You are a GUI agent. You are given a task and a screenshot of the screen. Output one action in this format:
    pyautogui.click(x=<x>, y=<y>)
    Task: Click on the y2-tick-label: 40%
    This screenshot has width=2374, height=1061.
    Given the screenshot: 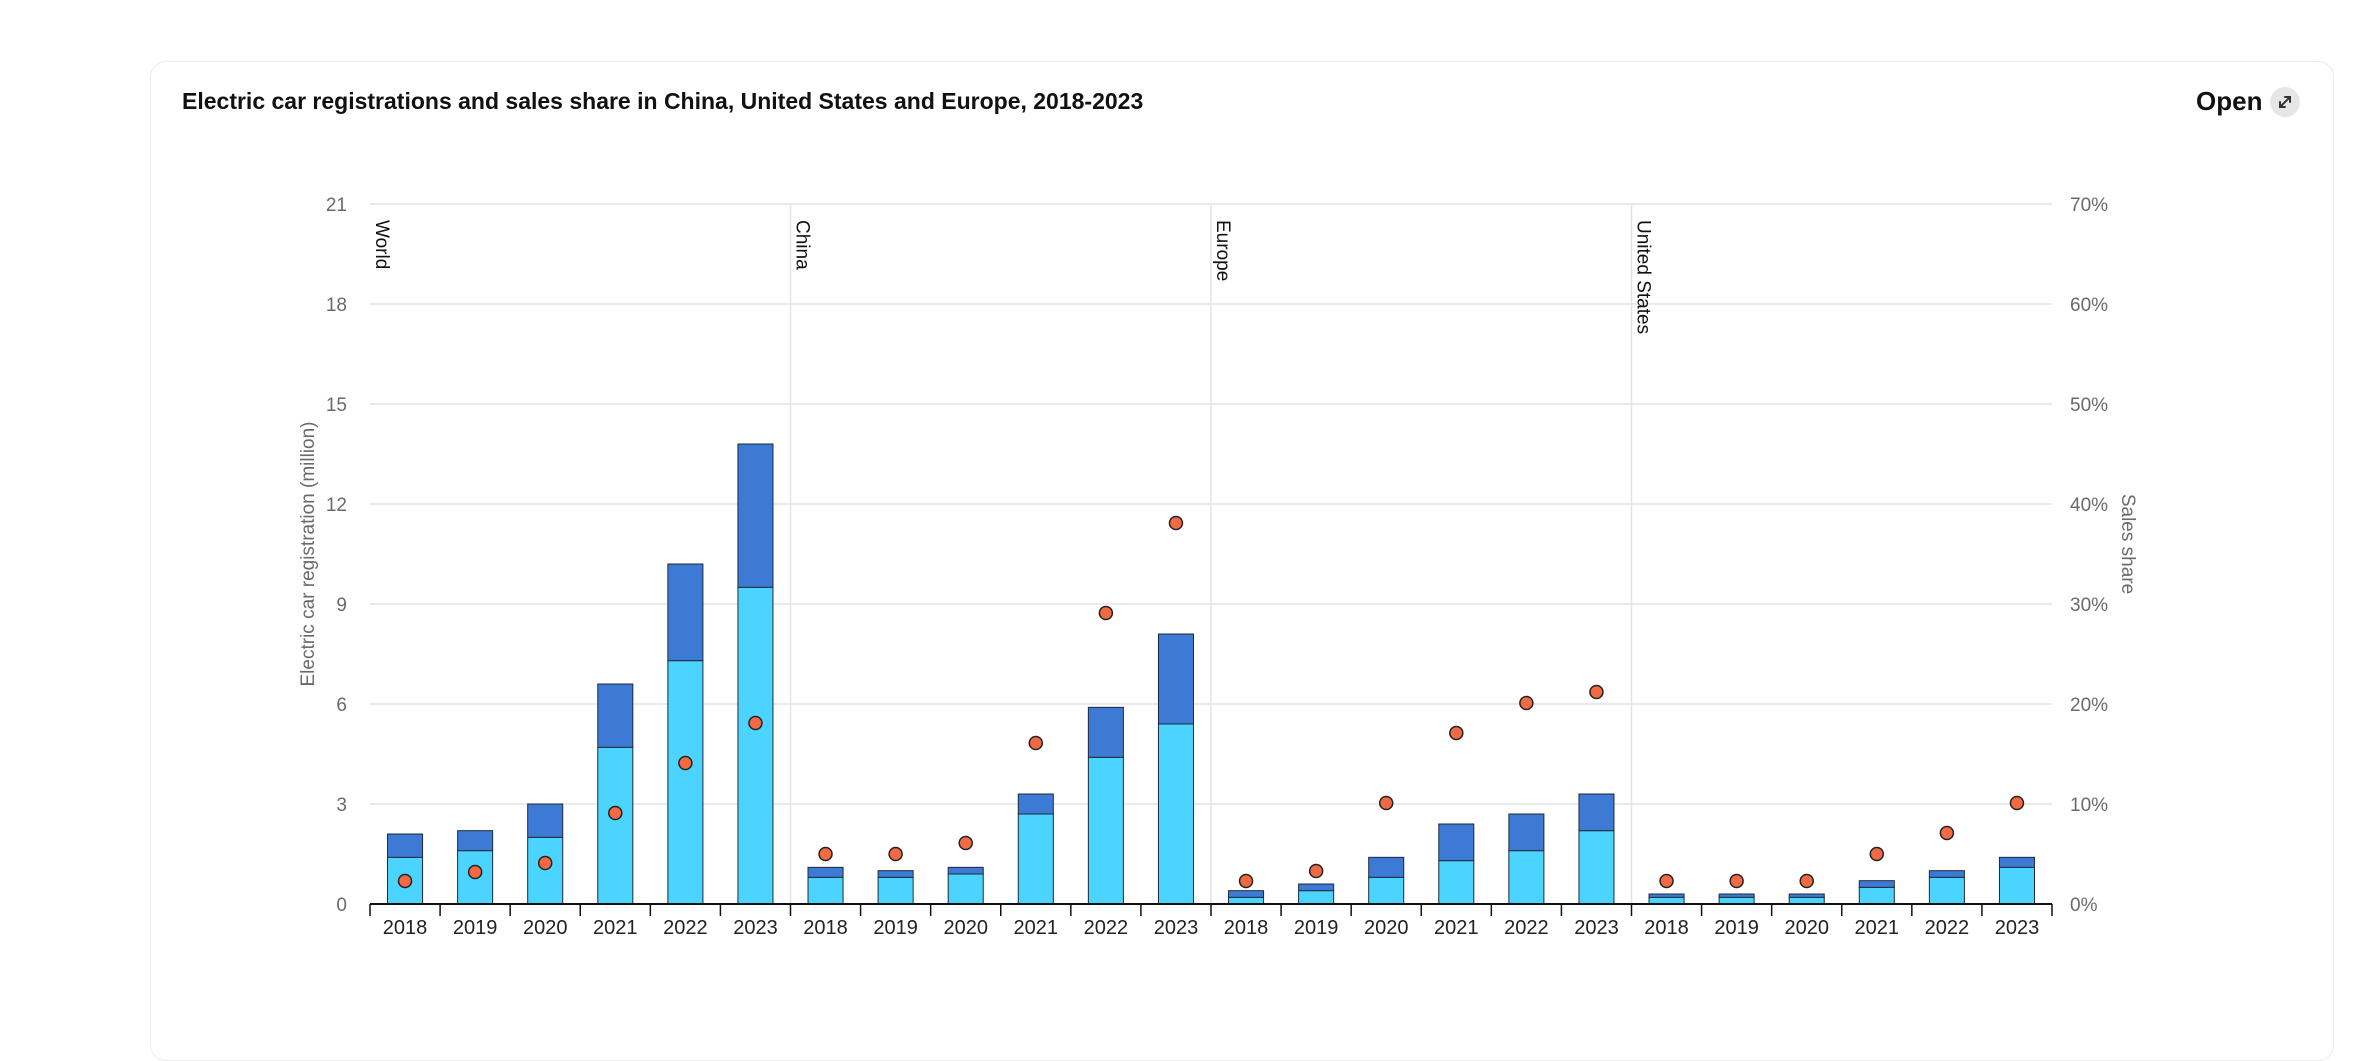 What is the action you would take?
    pyautogui.click(x=2089, y=505)
    